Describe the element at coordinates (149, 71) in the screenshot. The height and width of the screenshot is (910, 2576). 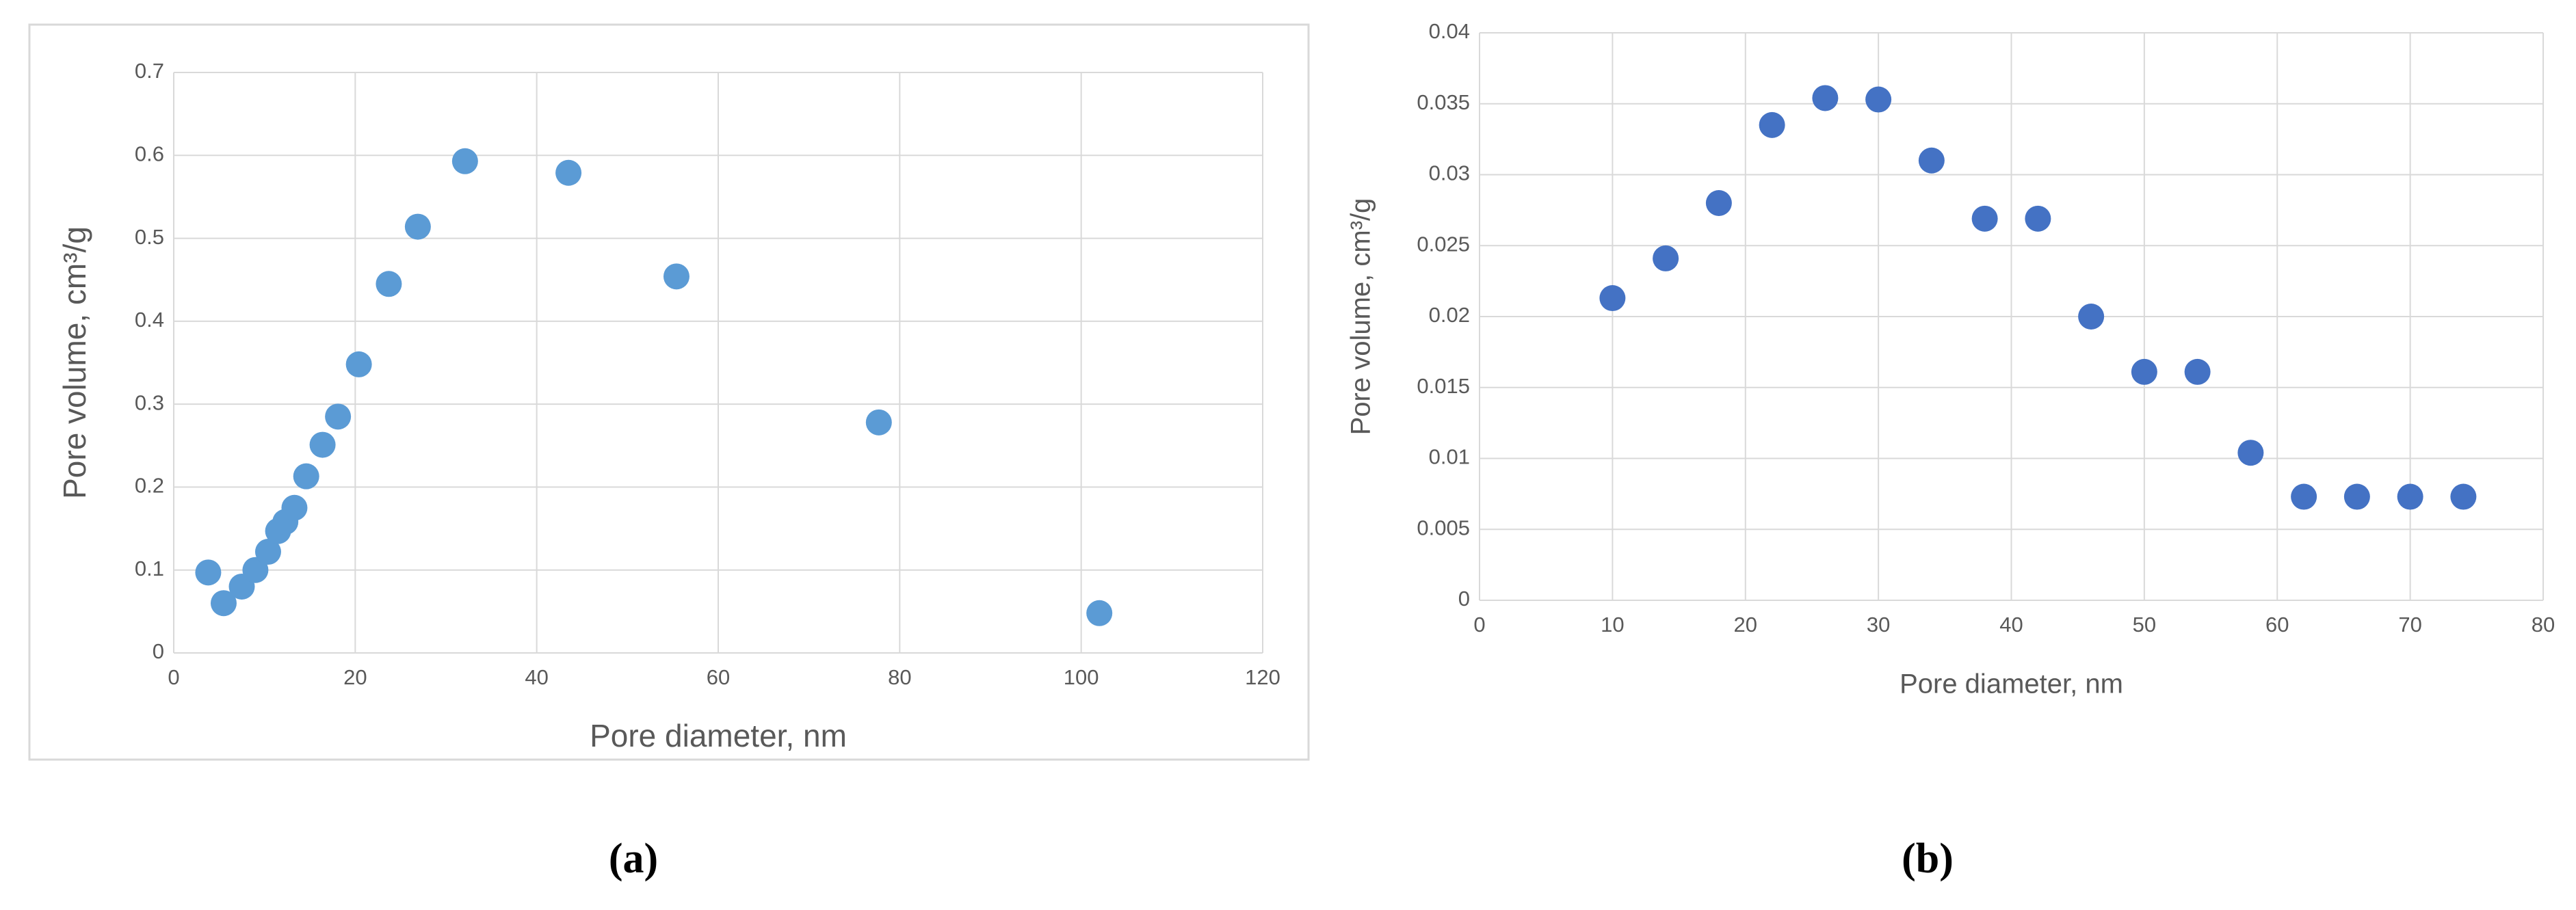
I see `y-tick-label: 0.7` at that location.